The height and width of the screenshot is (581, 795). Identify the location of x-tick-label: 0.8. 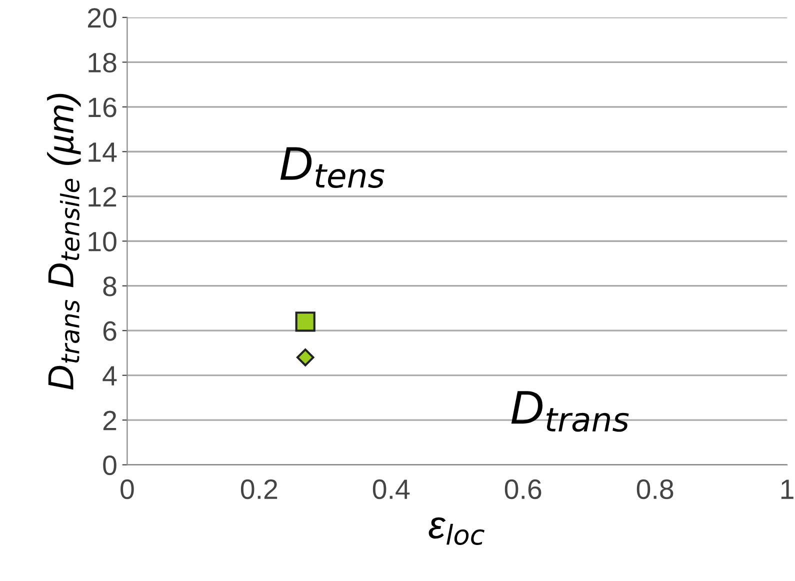
(655, 489).